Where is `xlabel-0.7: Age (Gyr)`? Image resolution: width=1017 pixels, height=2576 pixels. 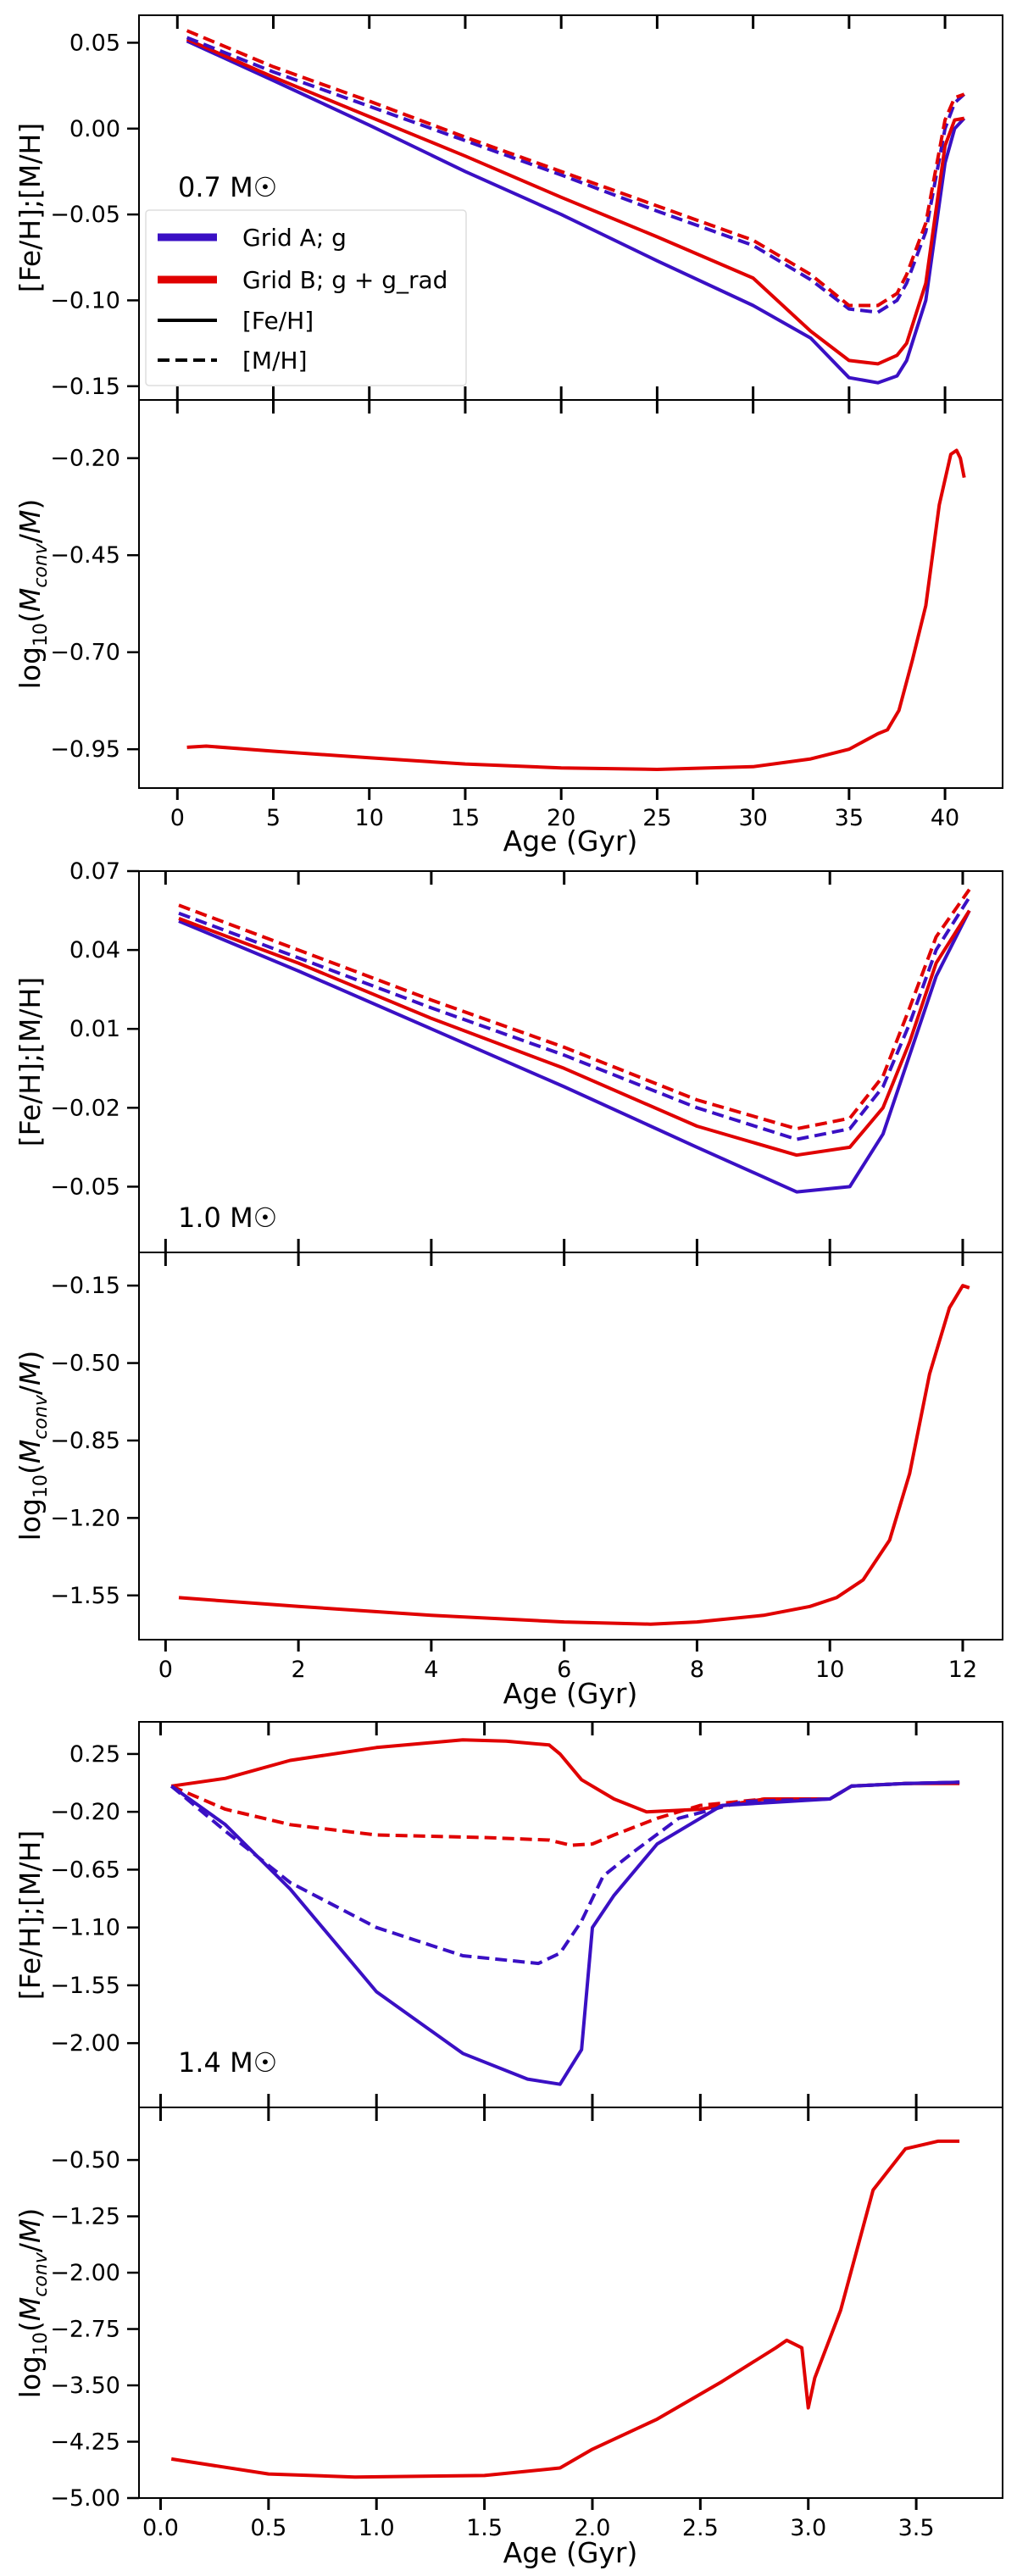 xlabel-0.7: Age (Gyr) is located at coordinates (570, 841).